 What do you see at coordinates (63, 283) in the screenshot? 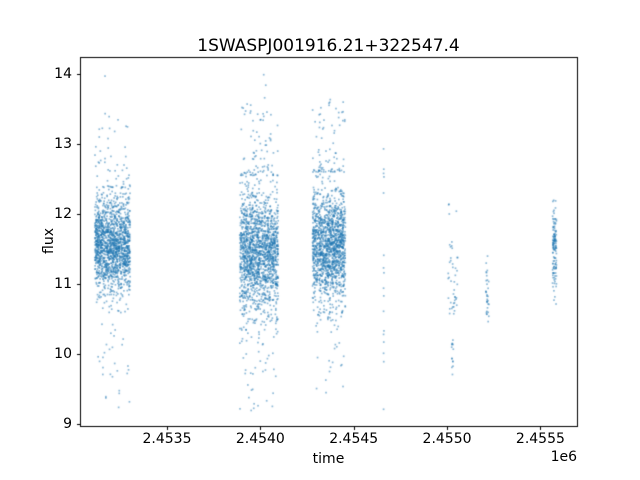
I see `y-tick-label: 11` at bounding box center [63, 283].